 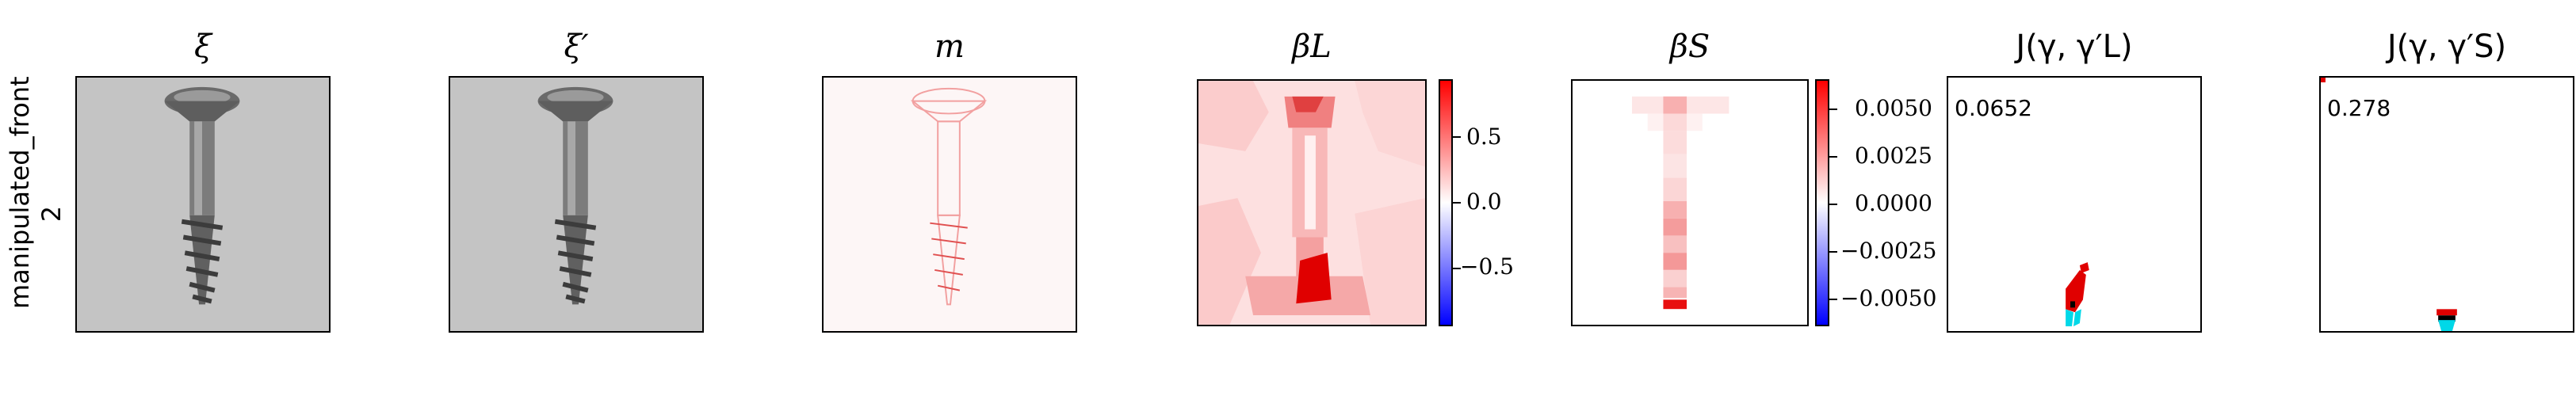 I want to click on panel-title-xi-prime: ξ′, so click(x=576, y=47).